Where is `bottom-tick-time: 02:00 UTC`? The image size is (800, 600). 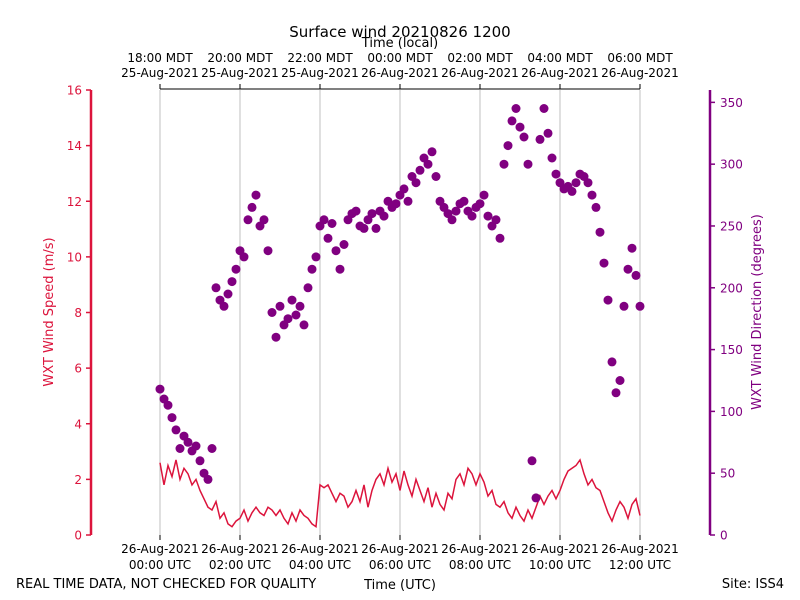
bottom-tick-time: 02:00 UTC is located at coordinates (240, 565).